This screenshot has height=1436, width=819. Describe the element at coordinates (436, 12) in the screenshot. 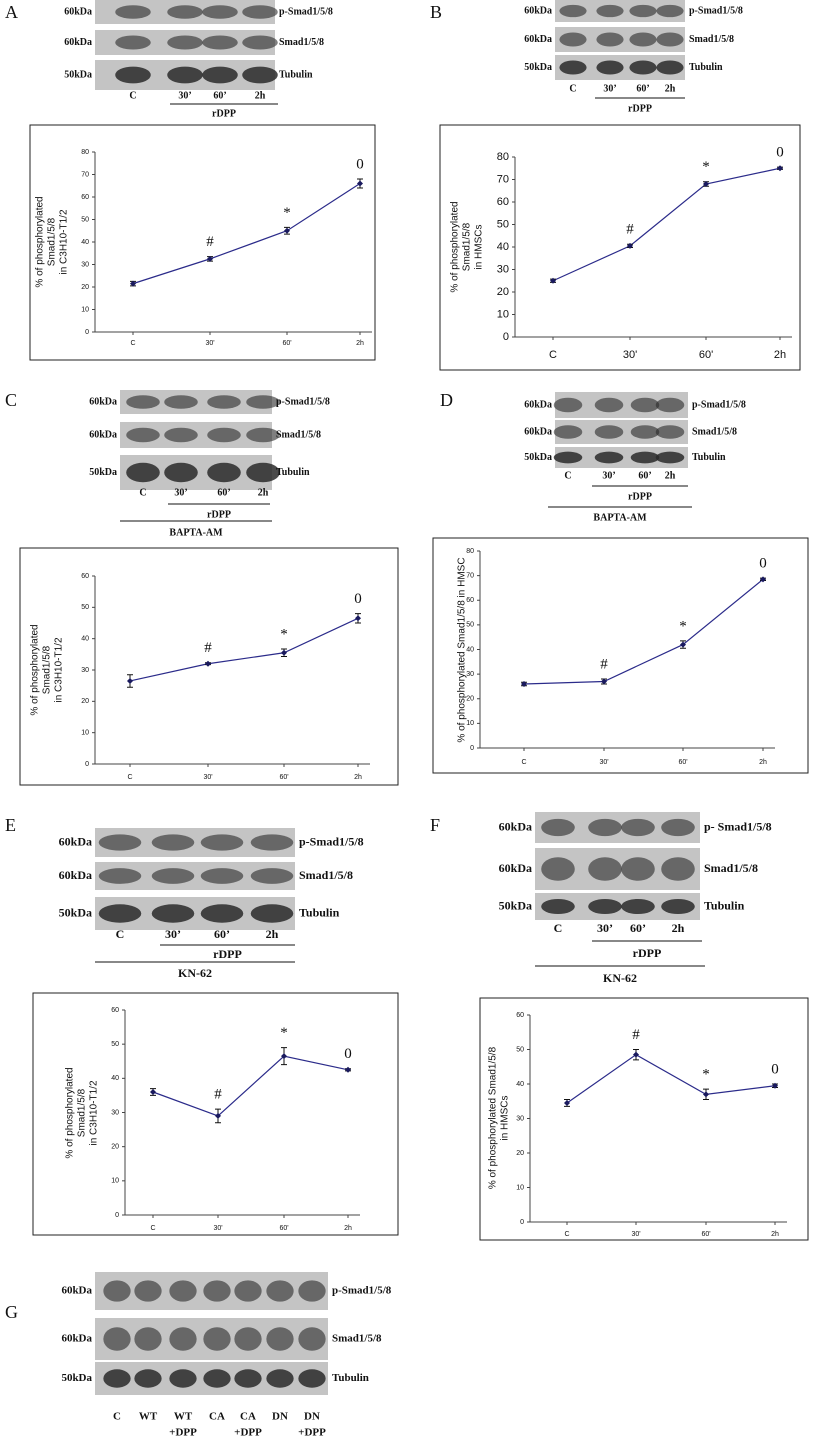

I see `panel-letter: B` at that location.